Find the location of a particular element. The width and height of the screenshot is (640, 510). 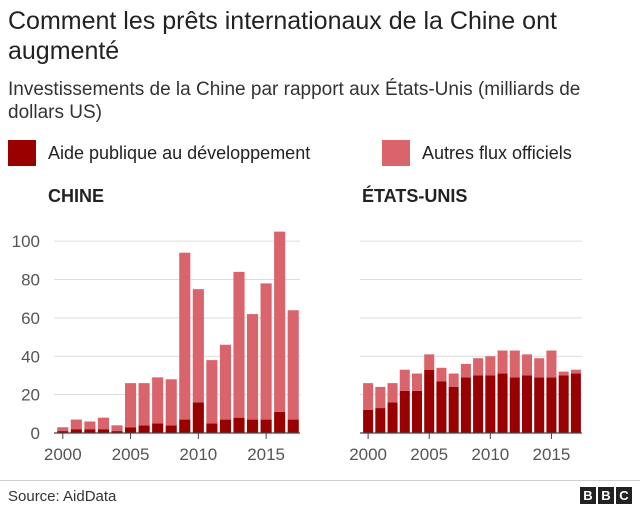

bbc-logo: B B C is located at coordinates (606, 495).